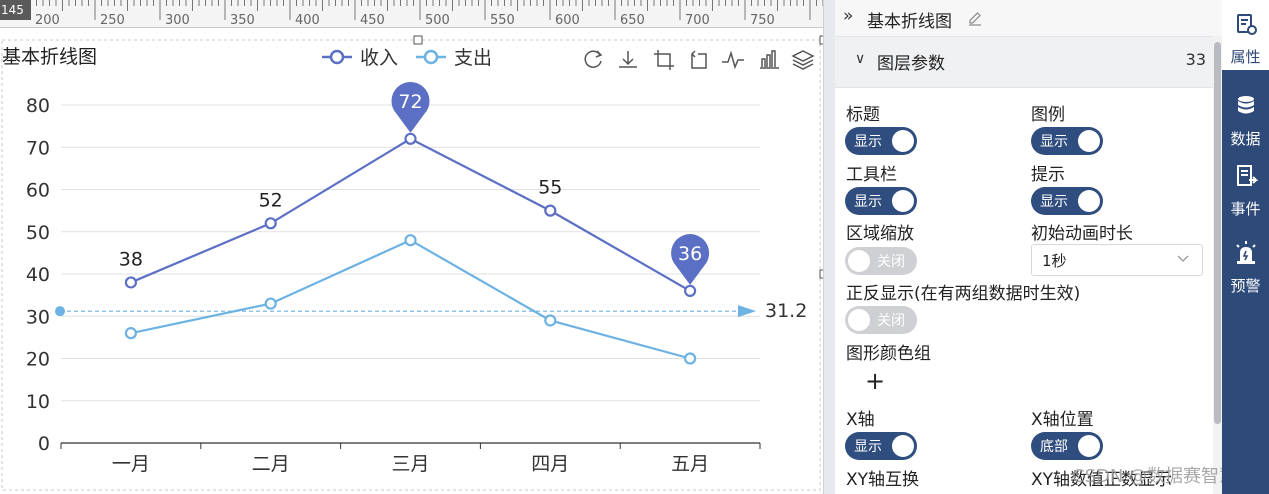 The image size is (1269, 494). Describe the element at coordinates (131, 464) in the screenshot. I see `x-tick-label: 一月` at that location.